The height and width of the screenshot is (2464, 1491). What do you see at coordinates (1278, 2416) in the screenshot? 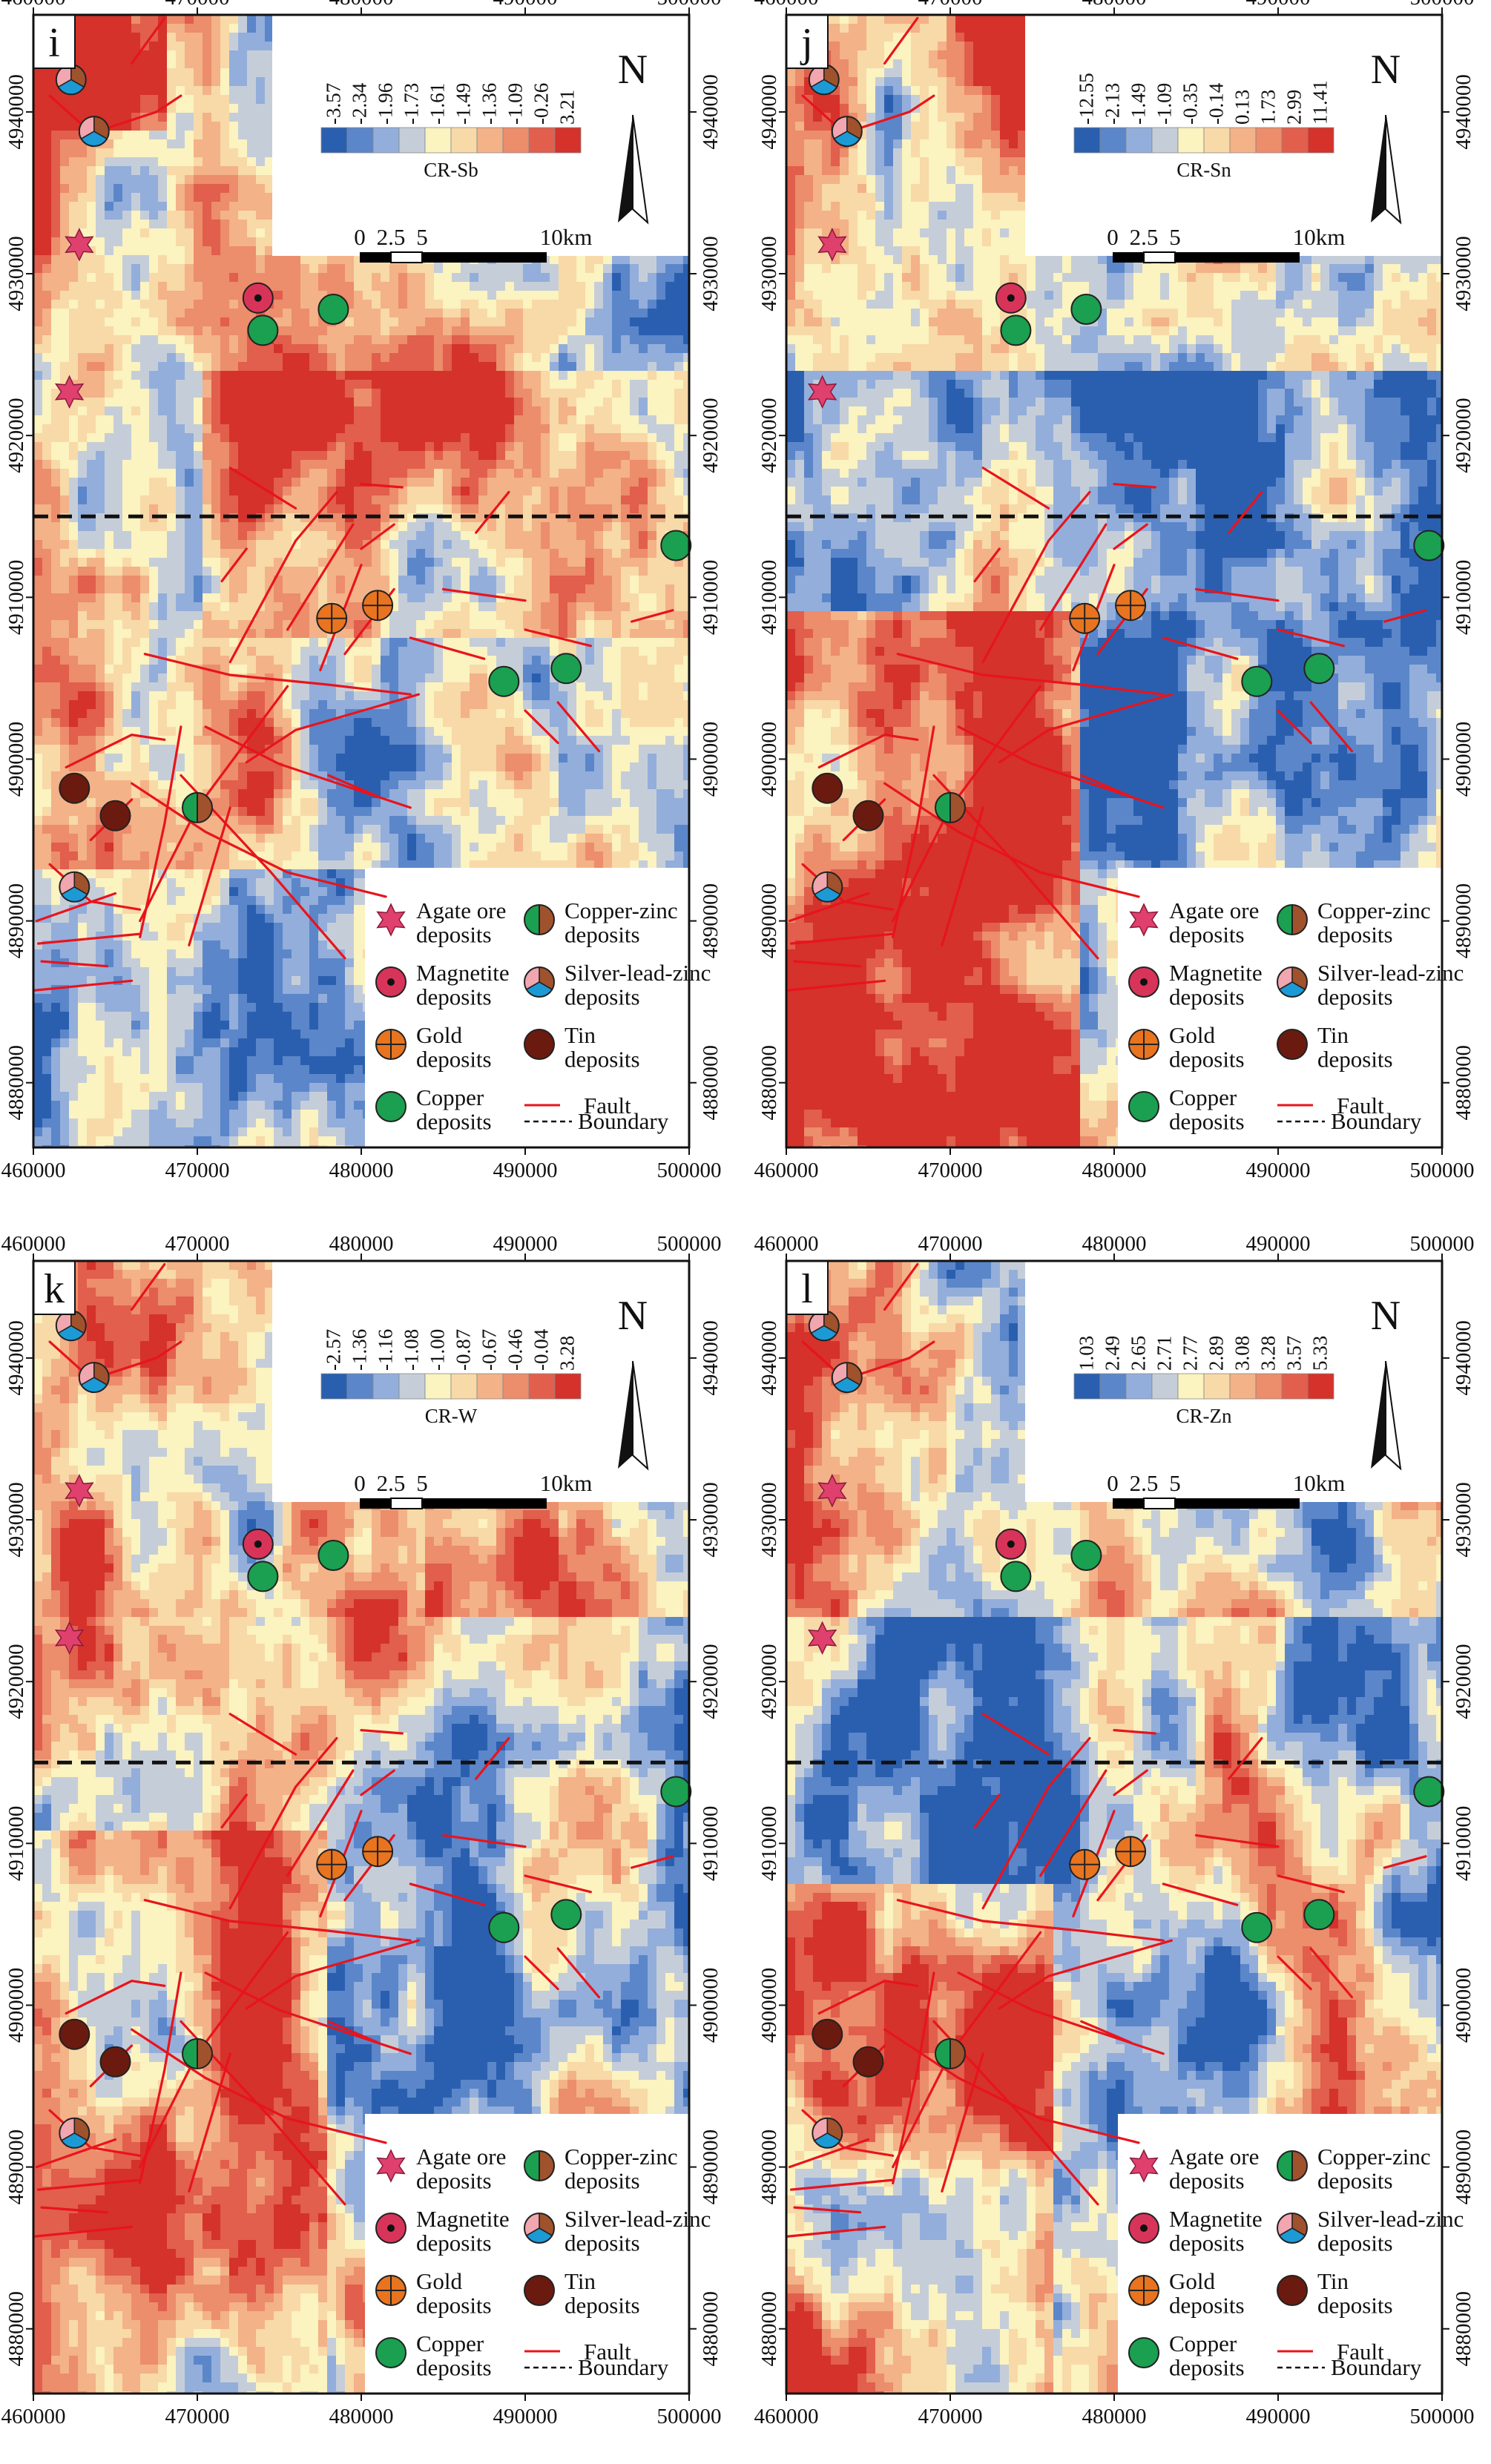
I see `x-tick-label-bottom: 490000` at bounding box center [1278, 2416].